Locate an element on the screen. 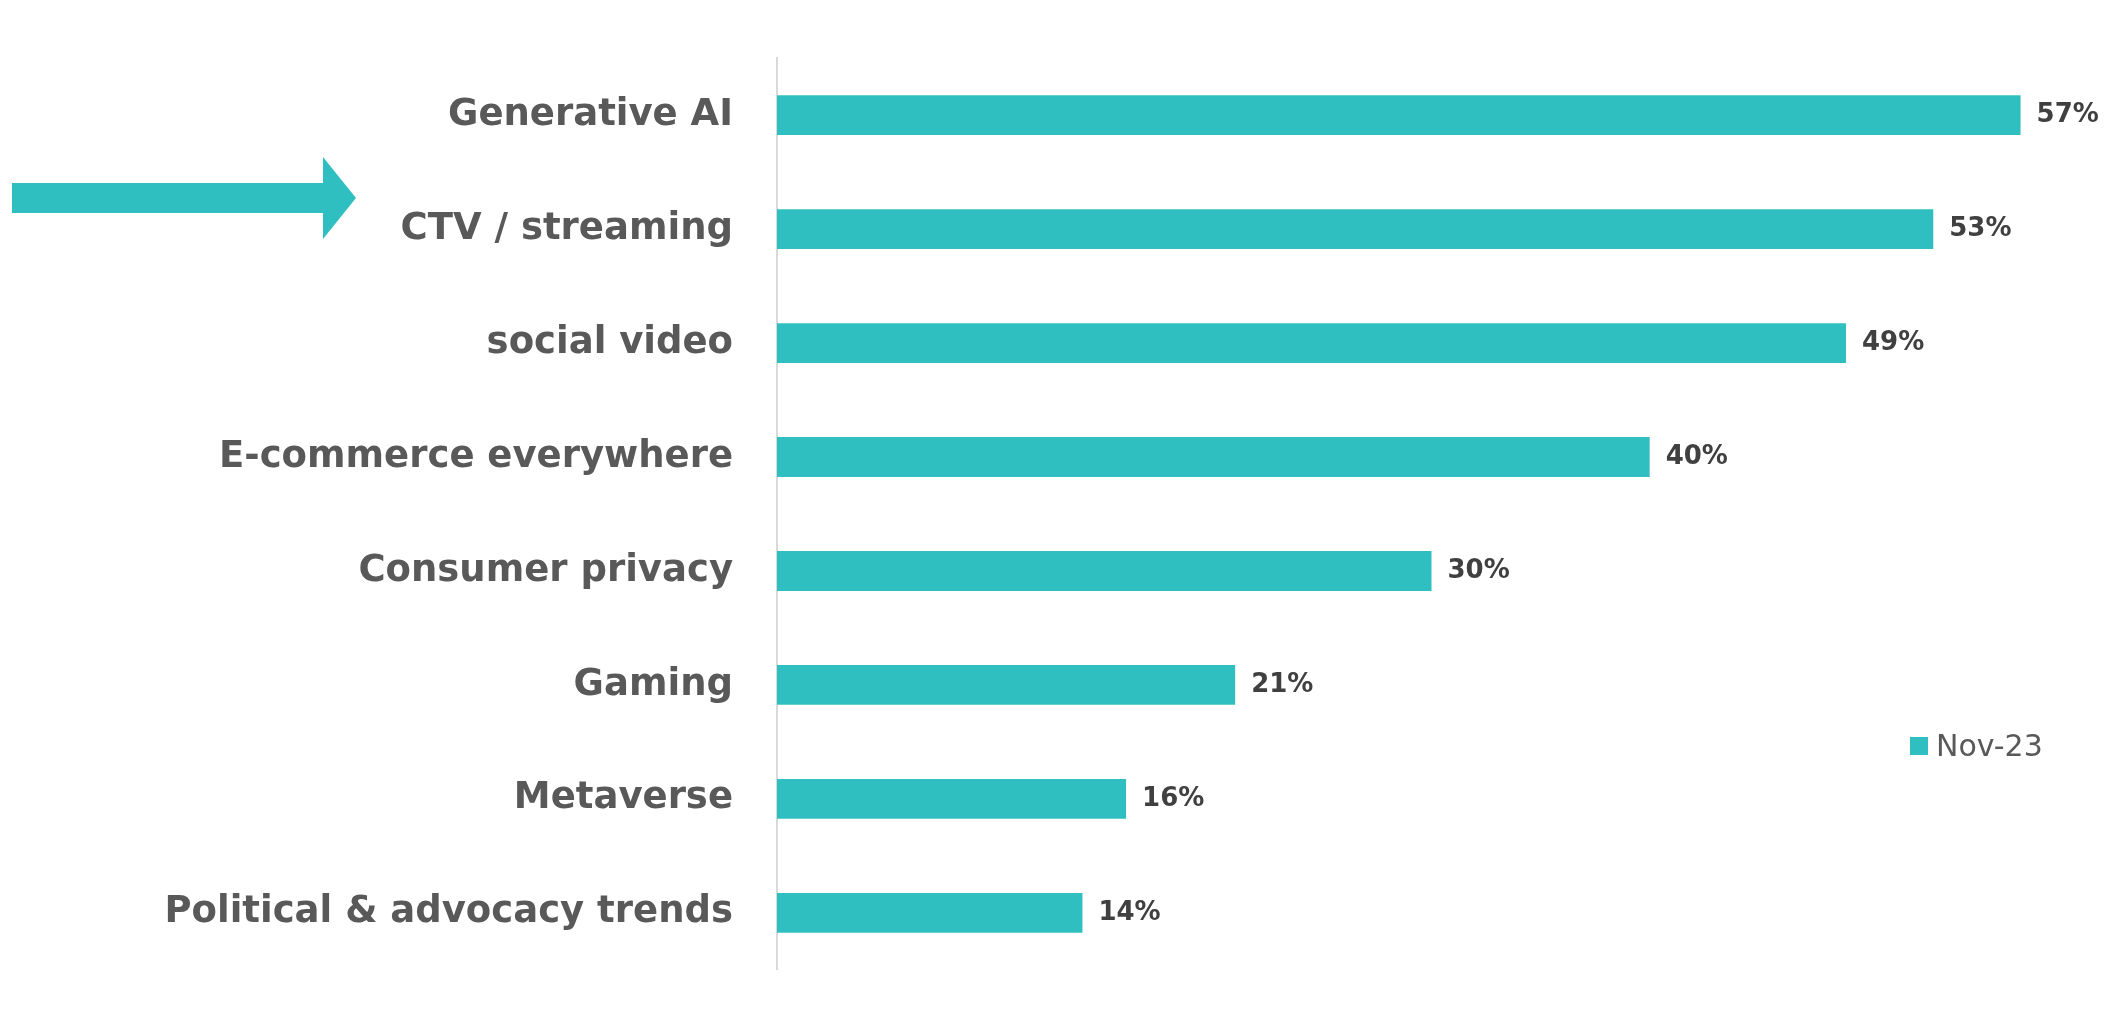 The width and height of the screenshot is (2126, 1028). data-label: 57% is located at coordinates (2067, 112).